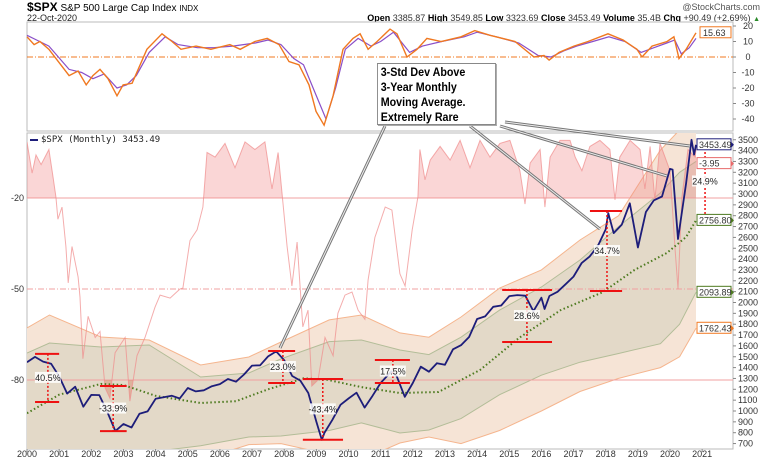 The image size is (768, 458). I want to click on osc-value-label-box, so click(715, 32).